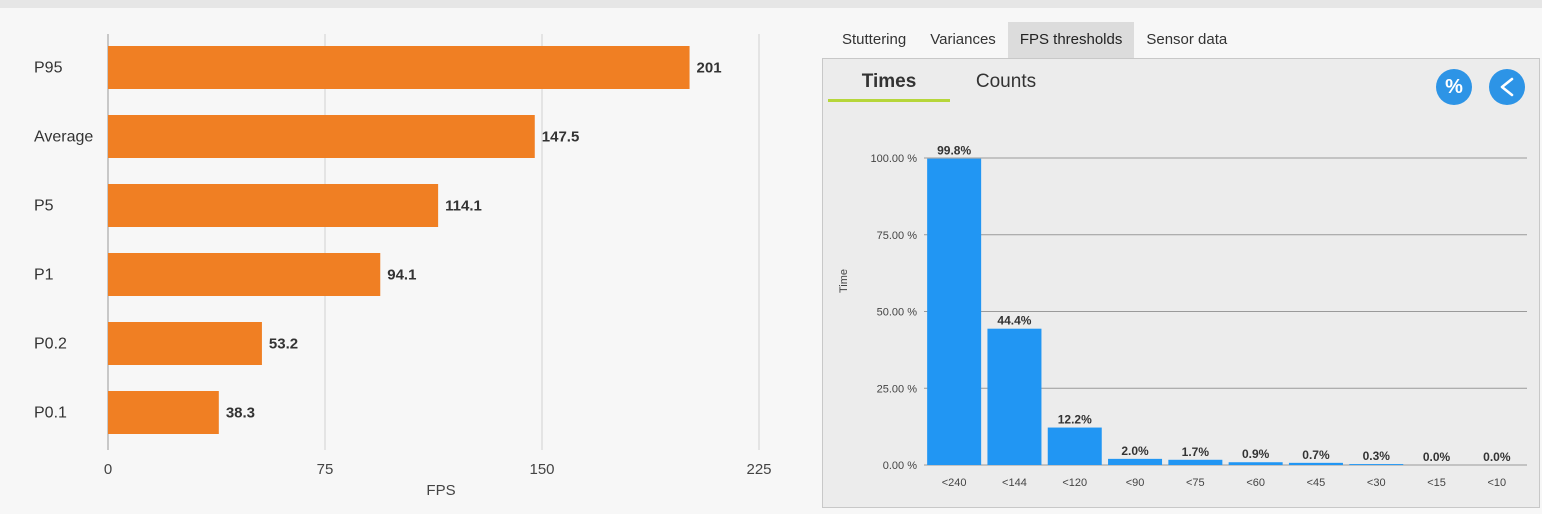  Describe the element at coordinates (1135, 451) in the screenshot. I see `bar-value-label: 2.0%` at that location.